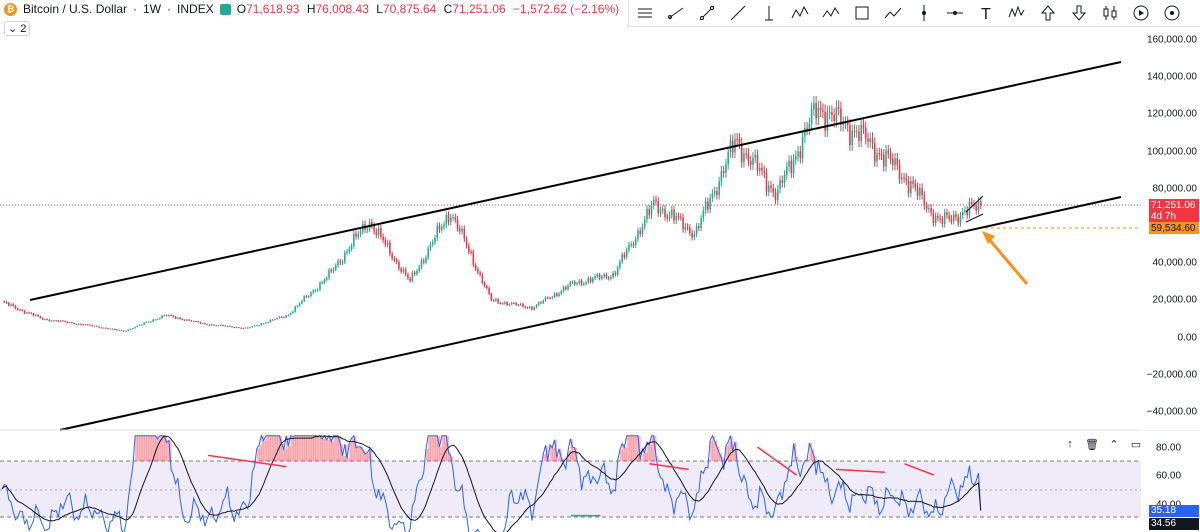  Describe the element at coordinates (919, 469) in the screenshot. I see `rsi-divergence-line` at that location.